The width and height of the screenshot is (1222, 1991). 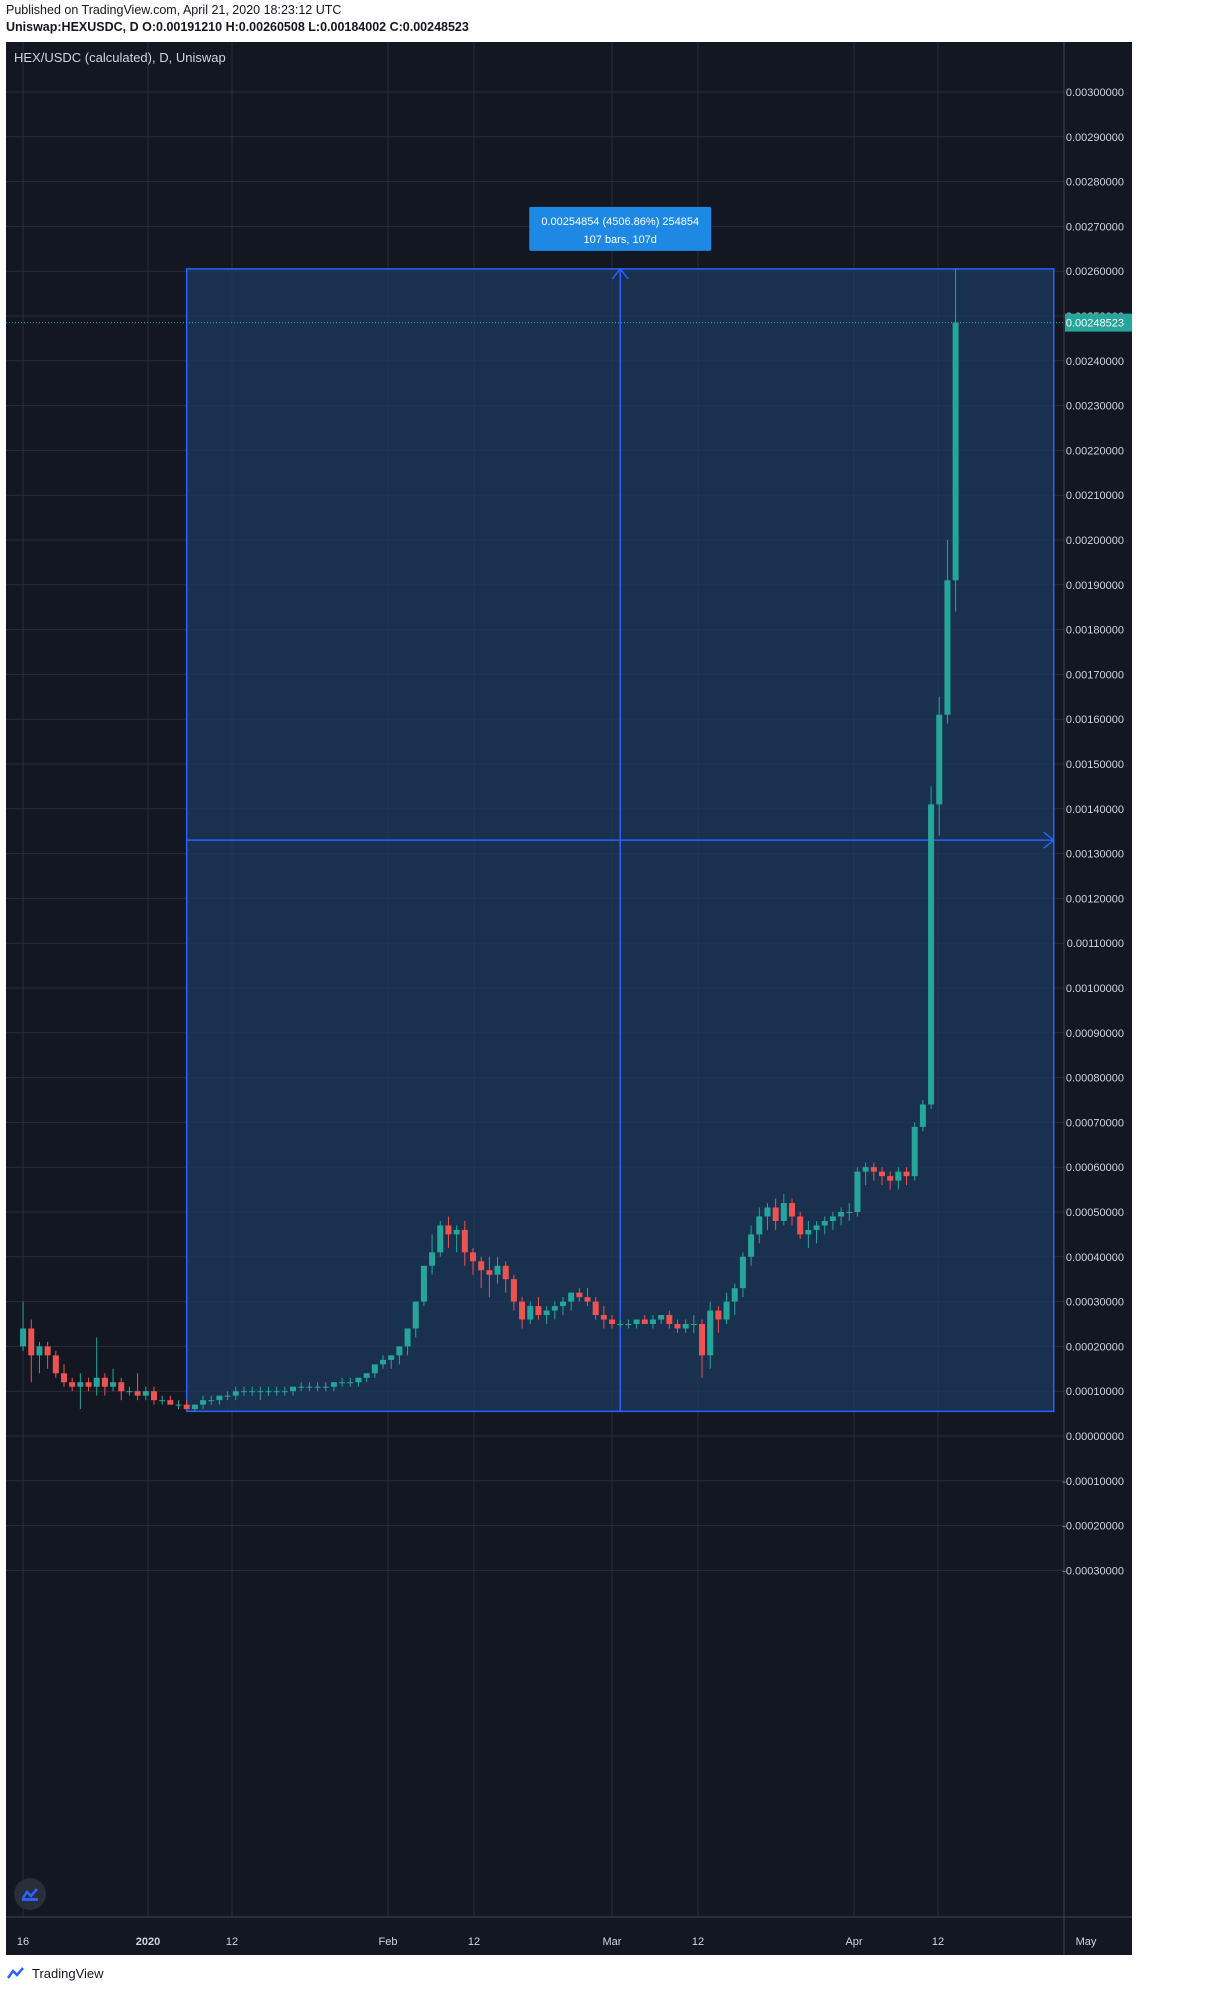 I want to click on y-tick-label: 0.00000000, so click(x=1095, y=1437).